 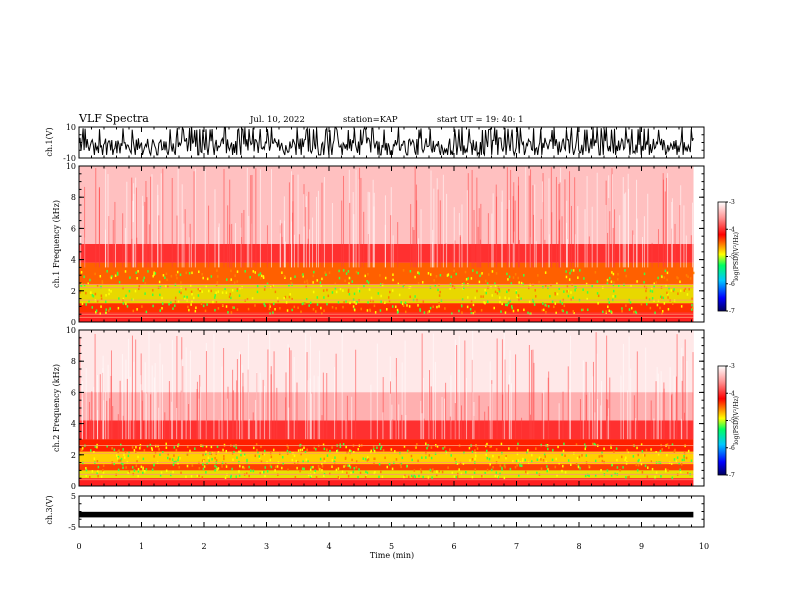 What do you see at coordinates (78, 546) in the screenshot?
I see `x-tick-label: 0` at bounding box center [78, 546].